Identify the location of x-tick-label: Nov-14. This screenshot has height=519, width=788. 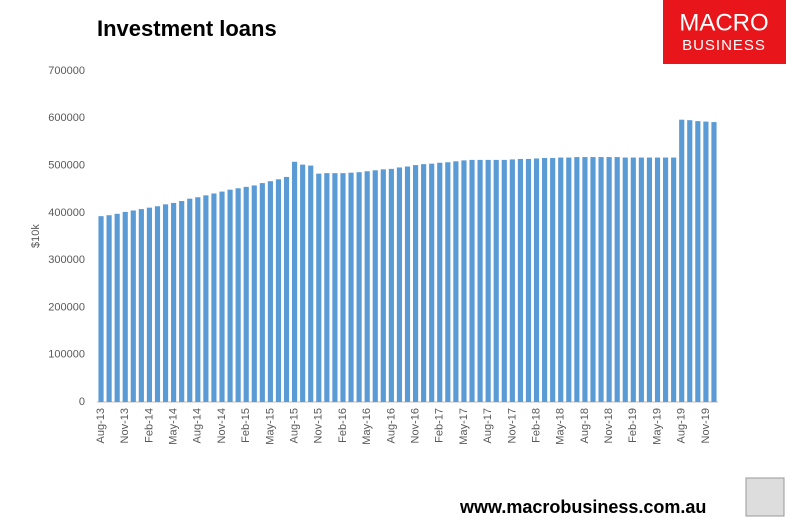
(222, 425).